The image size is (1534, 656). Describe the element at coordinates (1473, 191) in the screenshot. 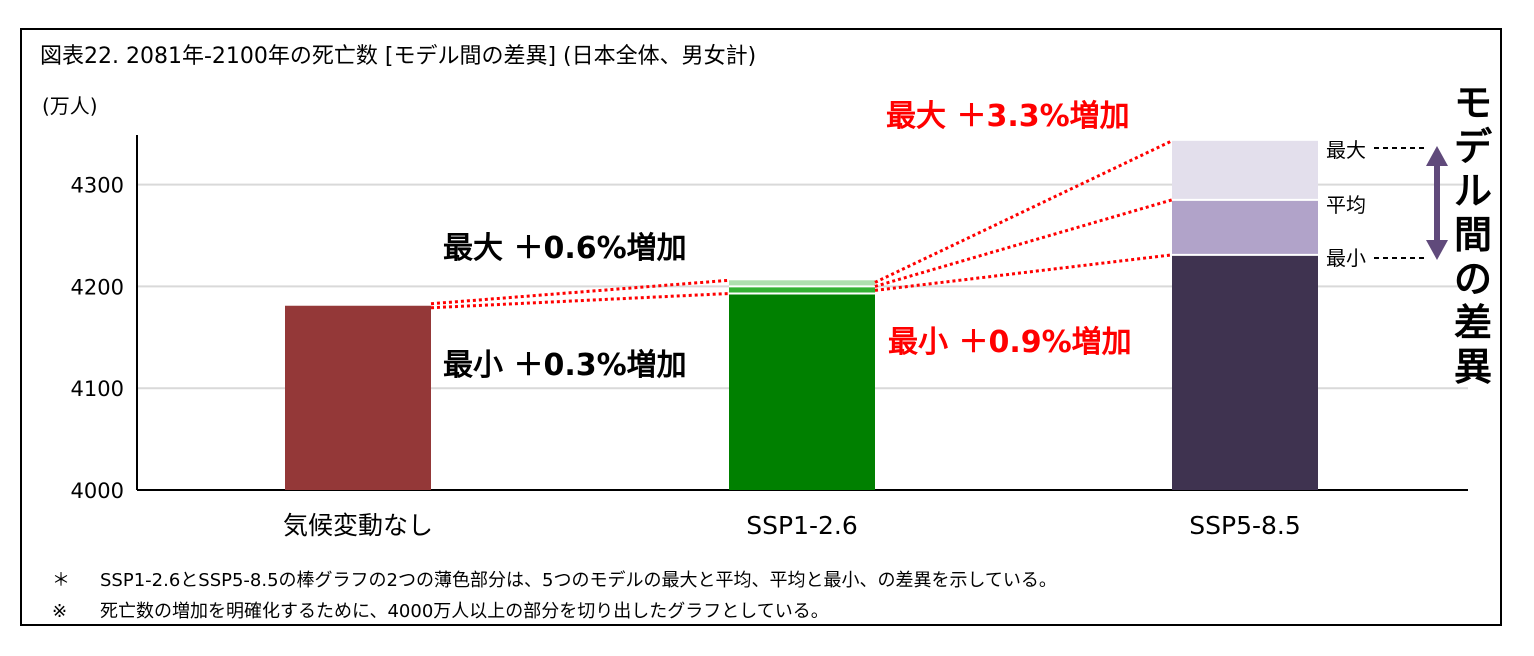

I see `side-label-char-3: ル` at that location.